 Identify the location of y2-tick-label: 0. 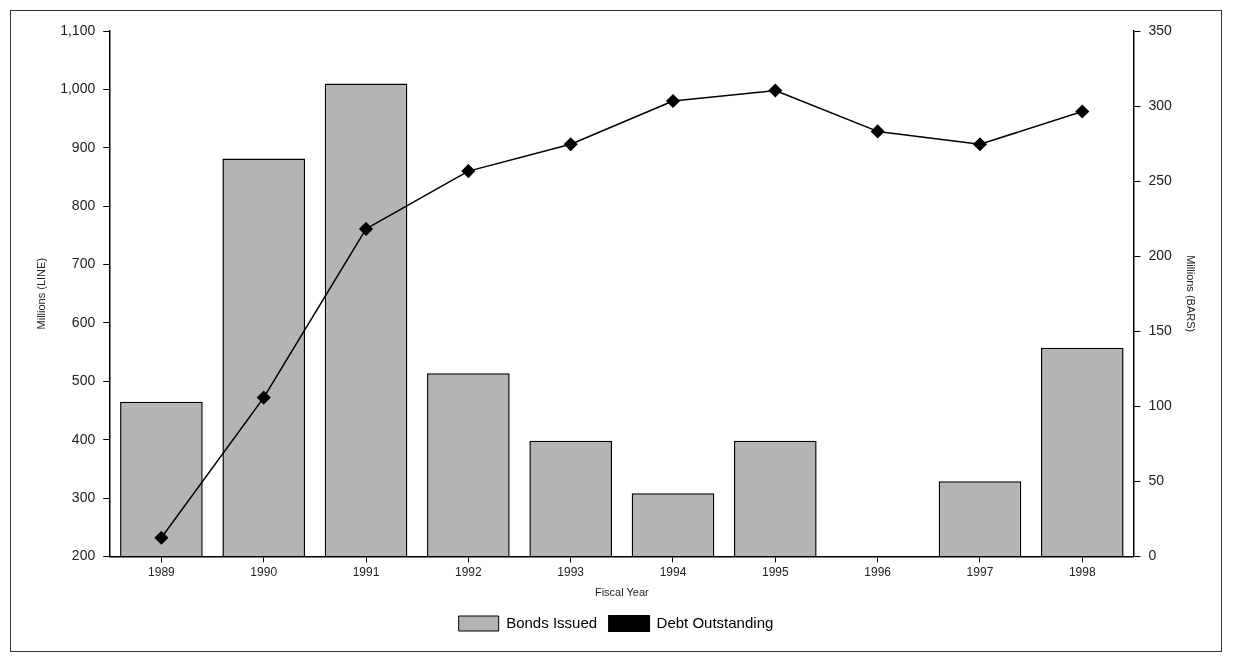
(1152, 555).